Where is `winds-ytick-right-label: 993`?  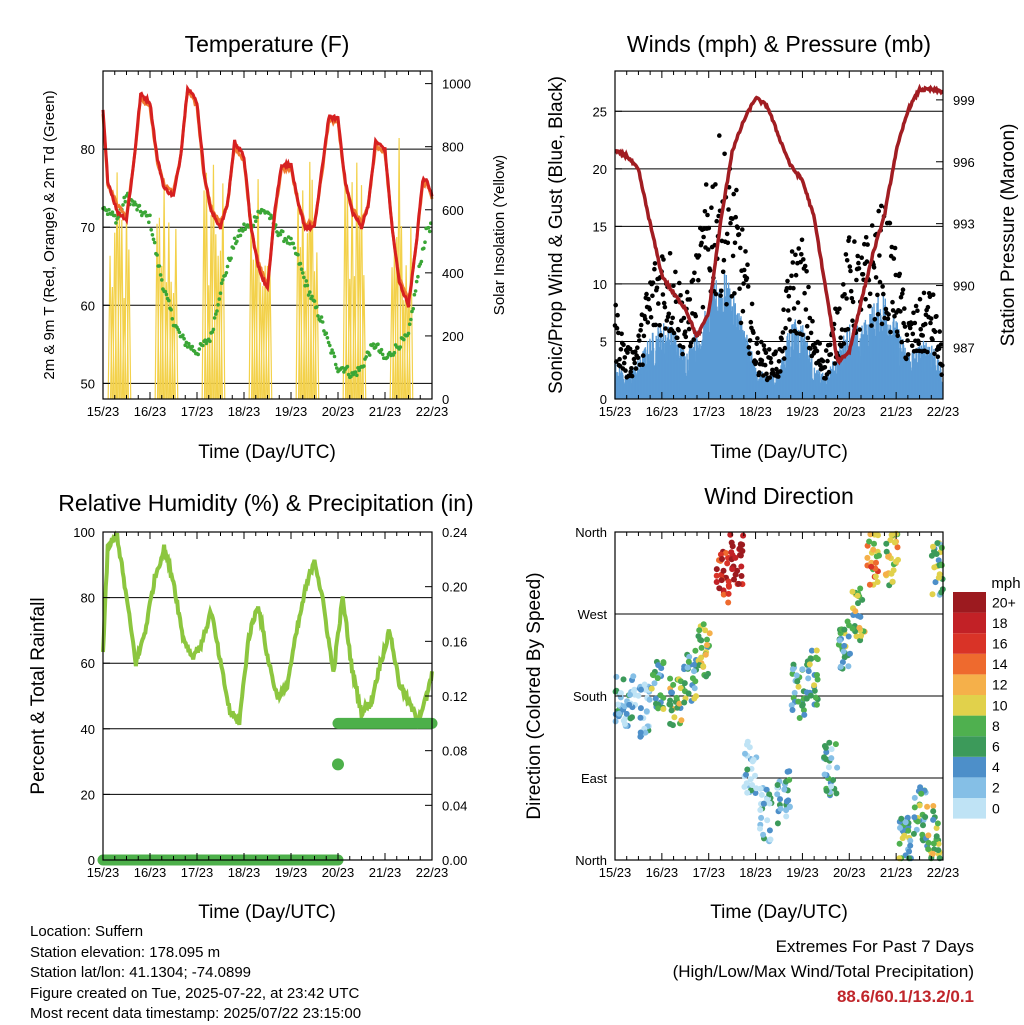 winds-ytick-right-label: 993 is located at coordinates (964, 224).